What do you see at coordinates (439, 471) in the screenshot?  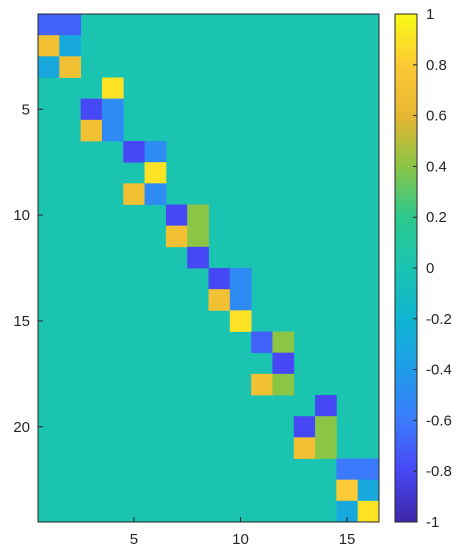 I see `colorbar-tick-label: -0.8` at bounding box center [439, 471].